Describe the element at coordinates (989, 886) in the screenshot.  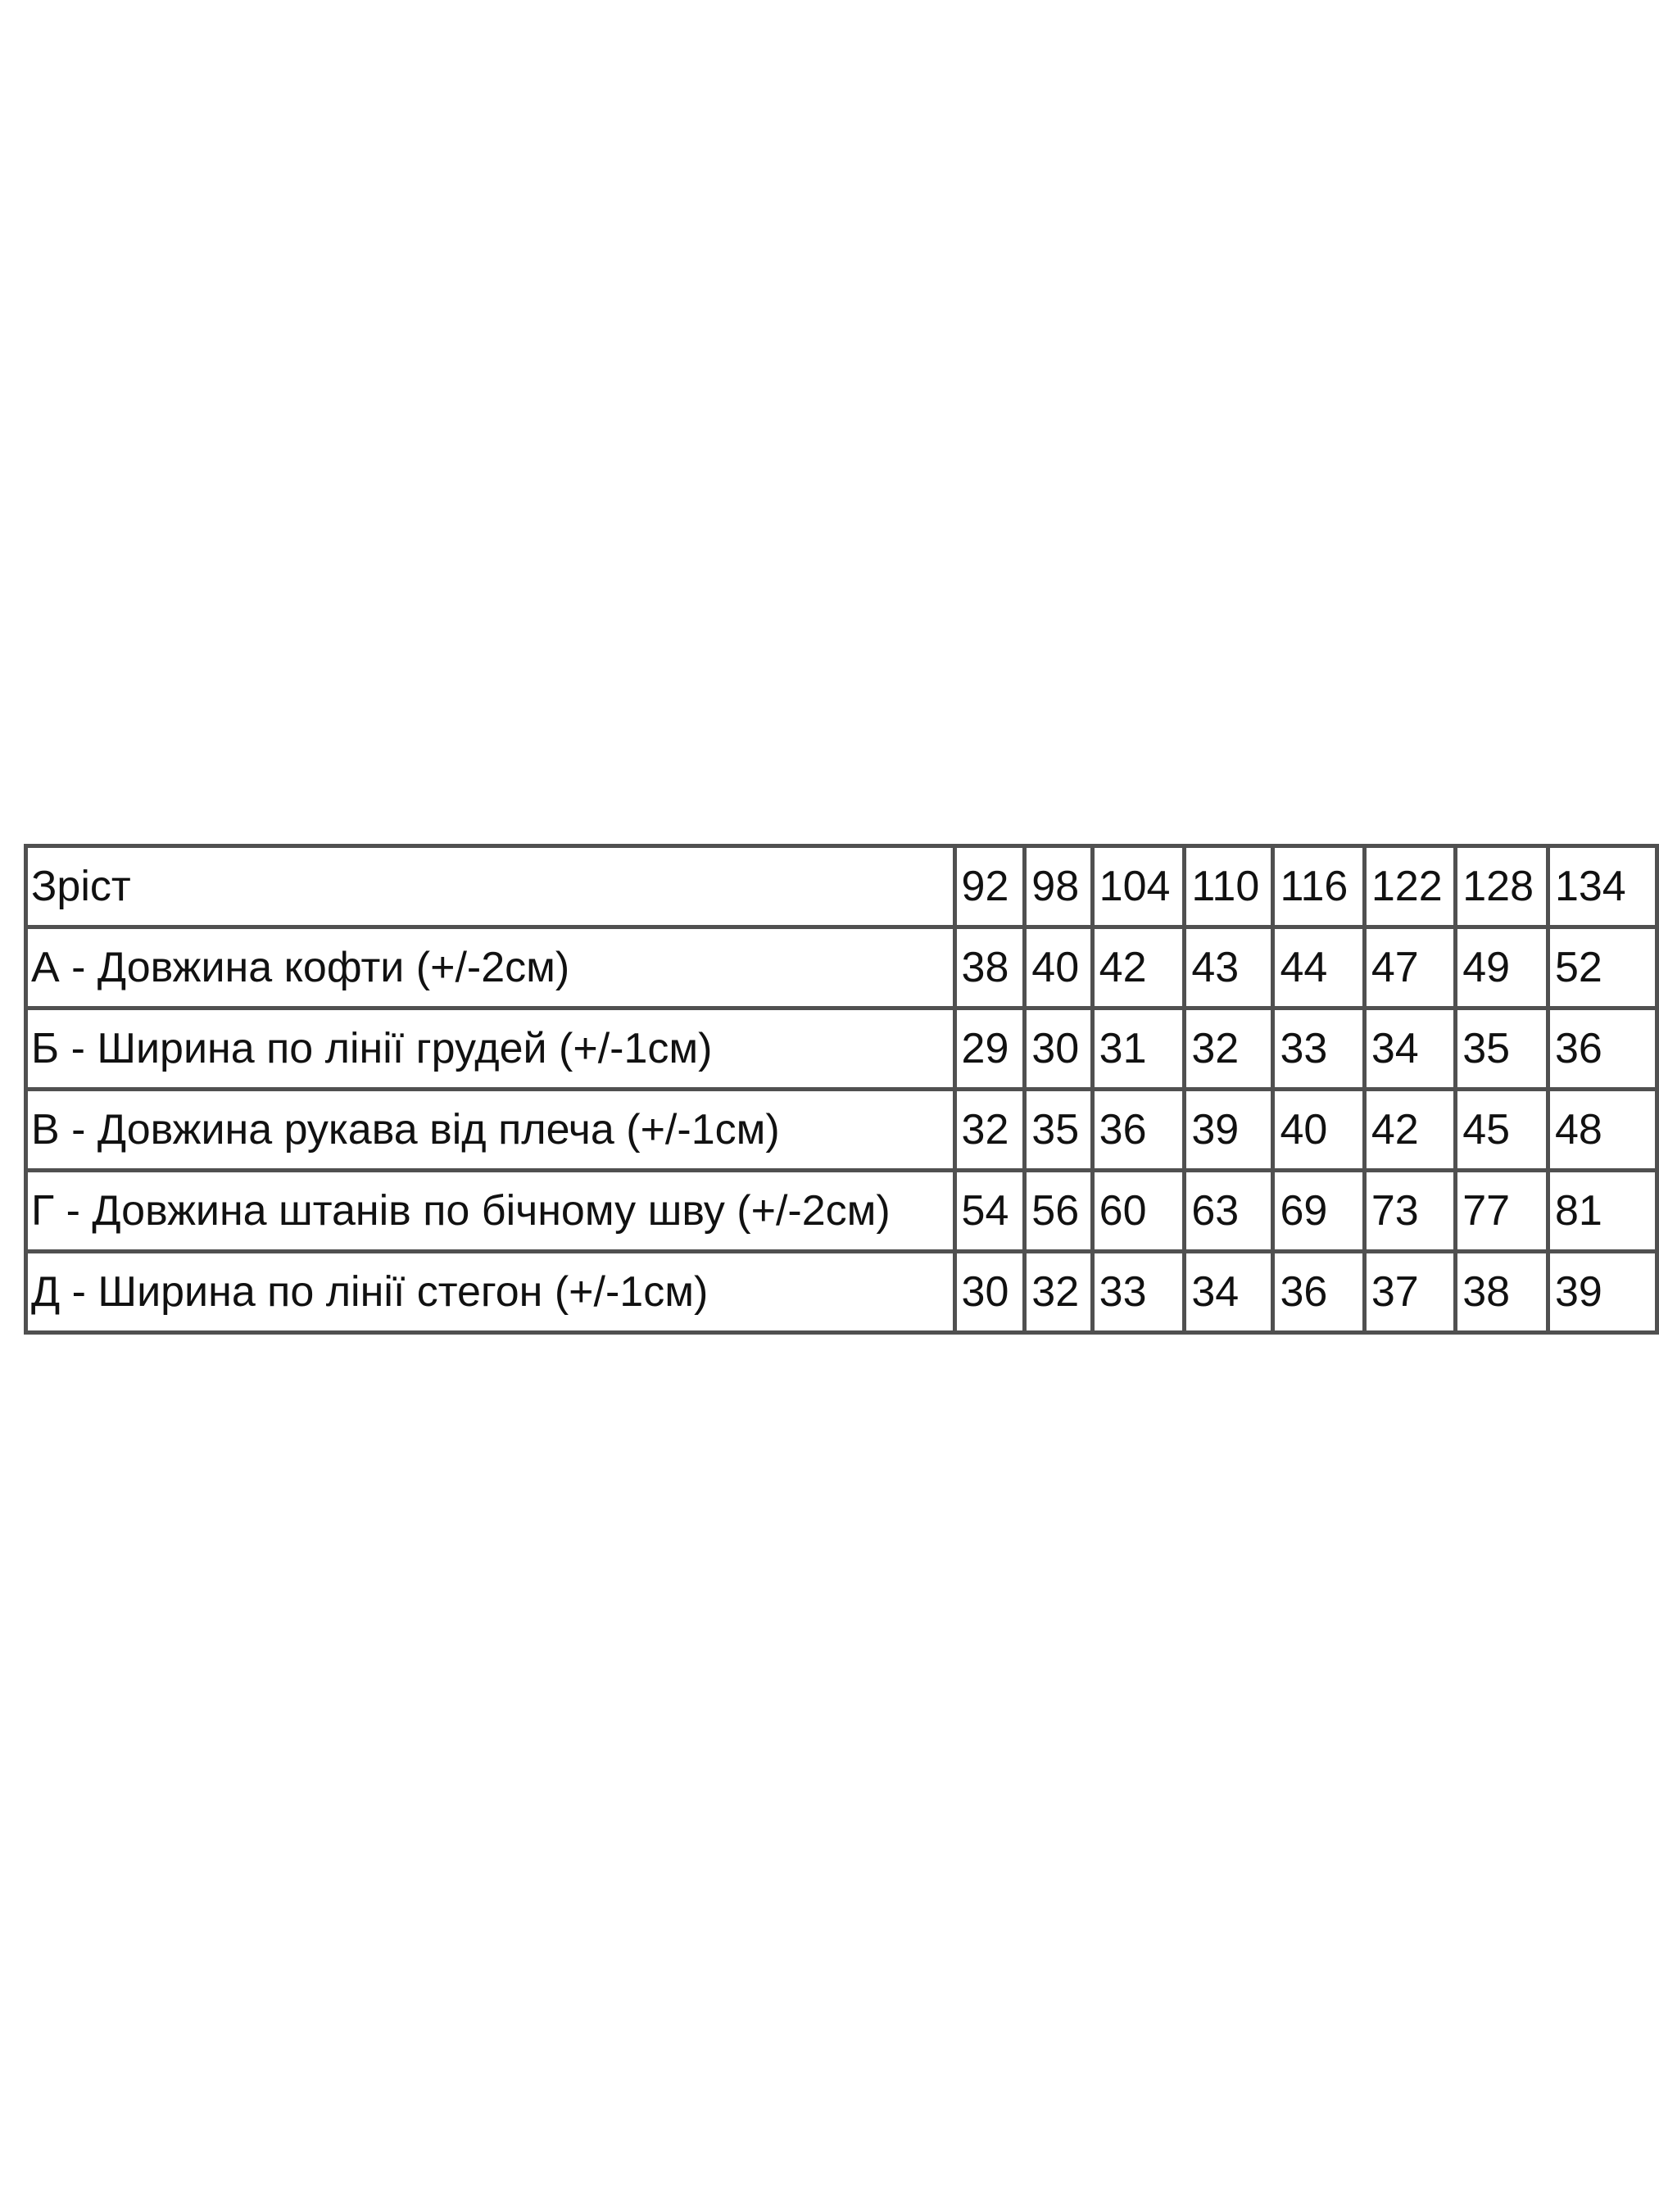
I see `size-header-cell: 92` at that location.